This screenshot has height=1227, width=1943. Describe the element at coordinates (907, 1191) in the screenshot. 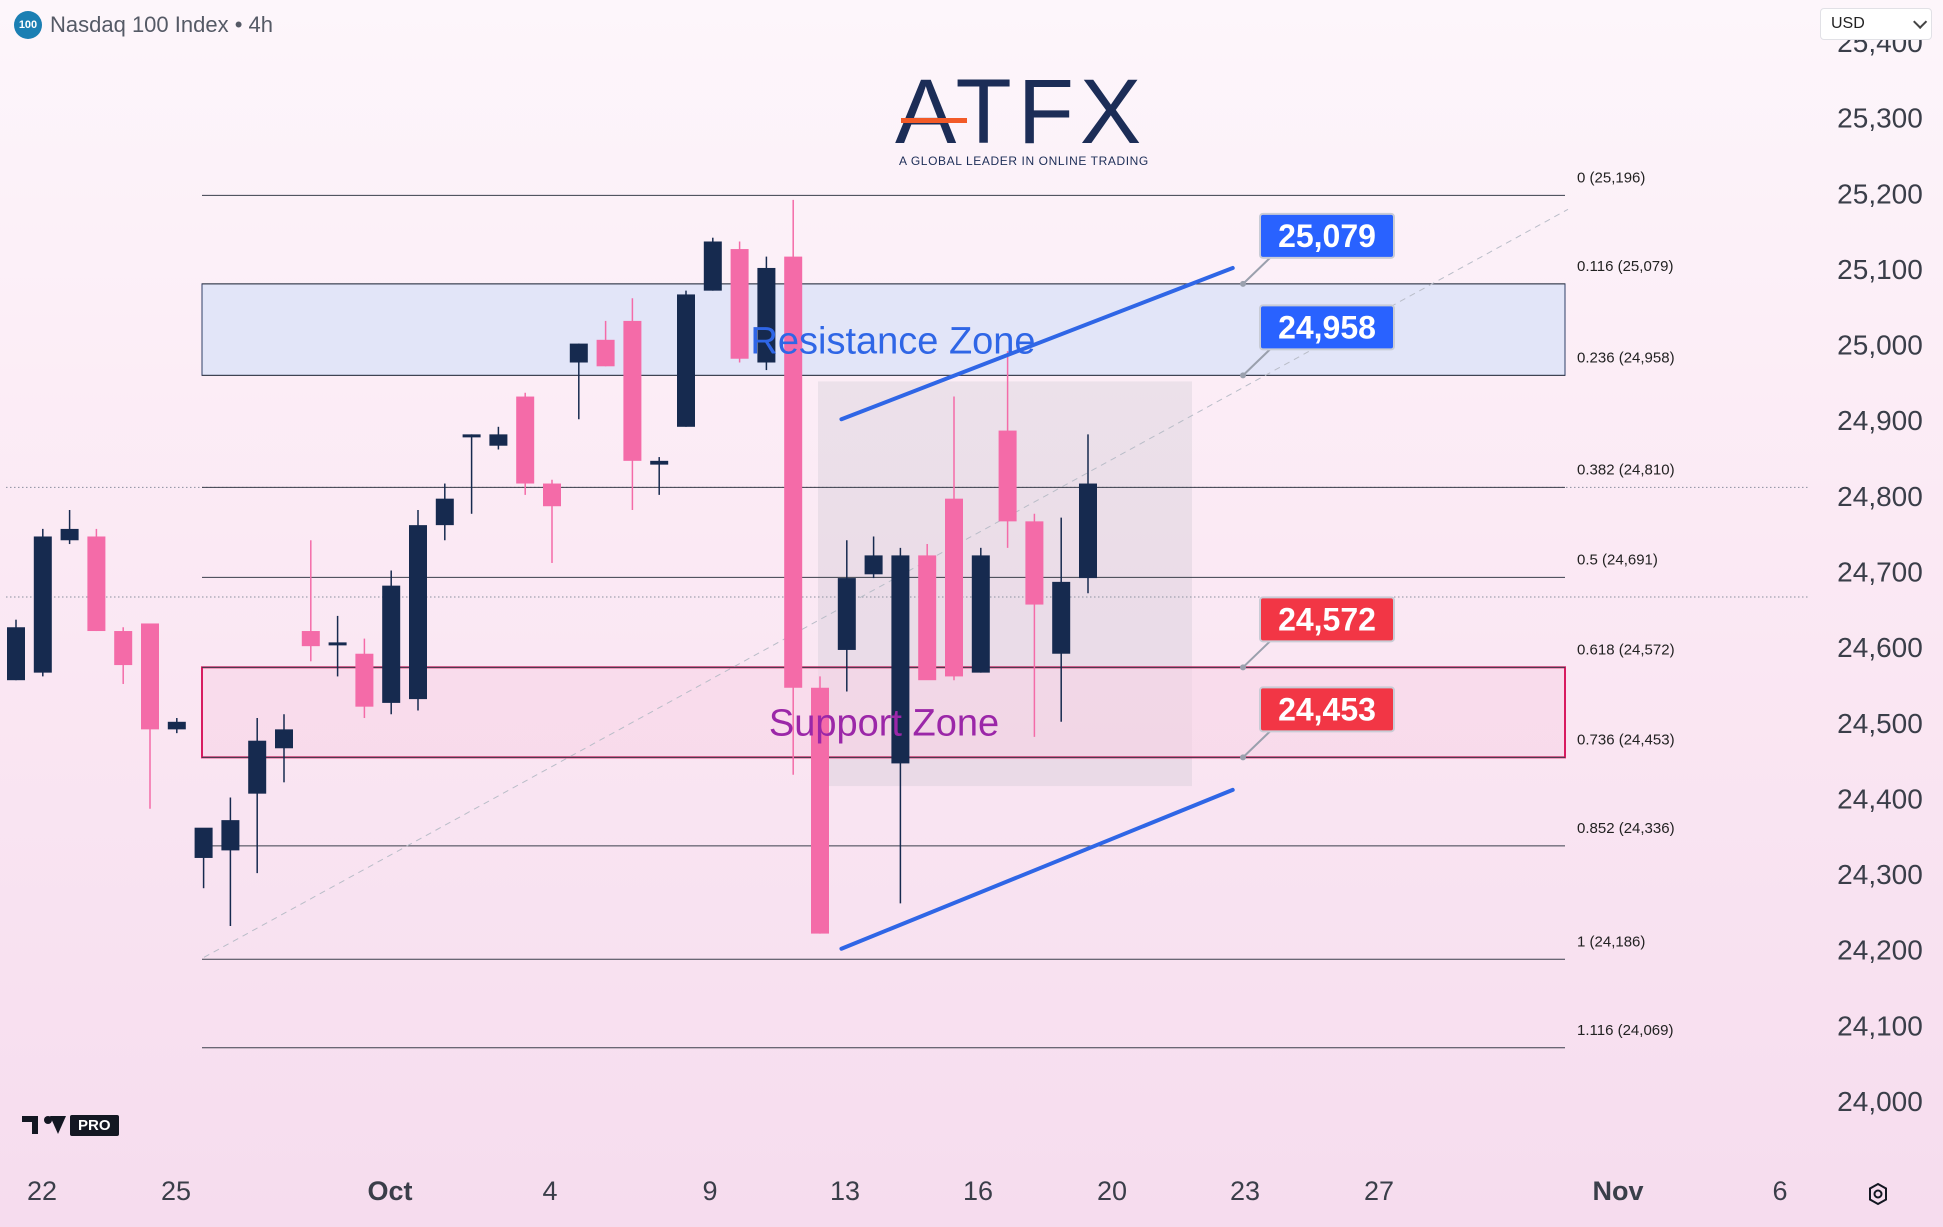

I see `x-axis: 22 25 Oct 4 9 13 16 20 23 27 Nov 6` at that location.